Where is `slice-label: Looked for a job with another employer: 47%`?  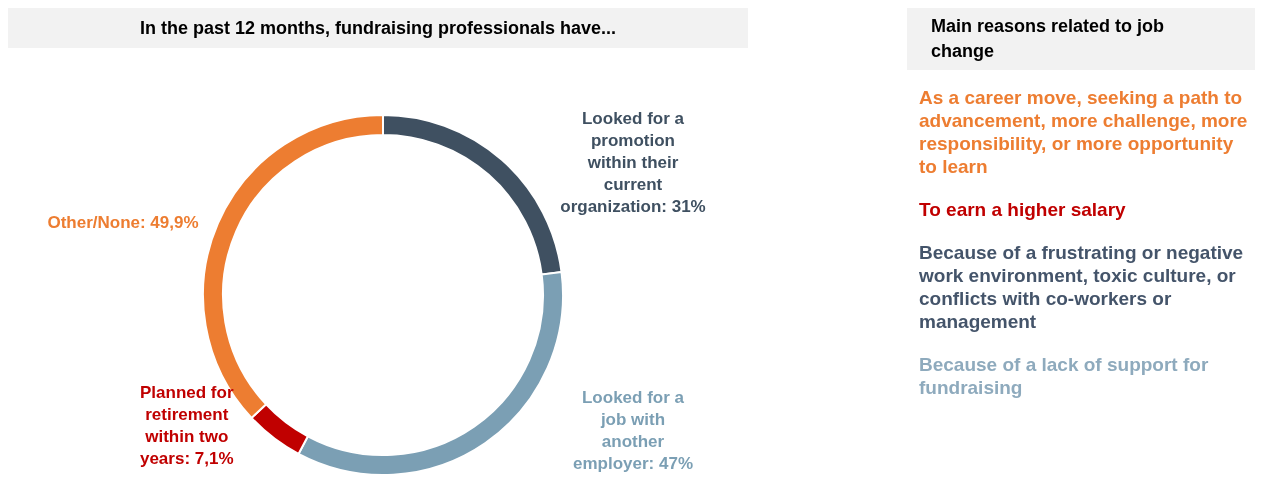 slice-label: Looked for a job with another employer: 47% is located at coordinates (633, 430).